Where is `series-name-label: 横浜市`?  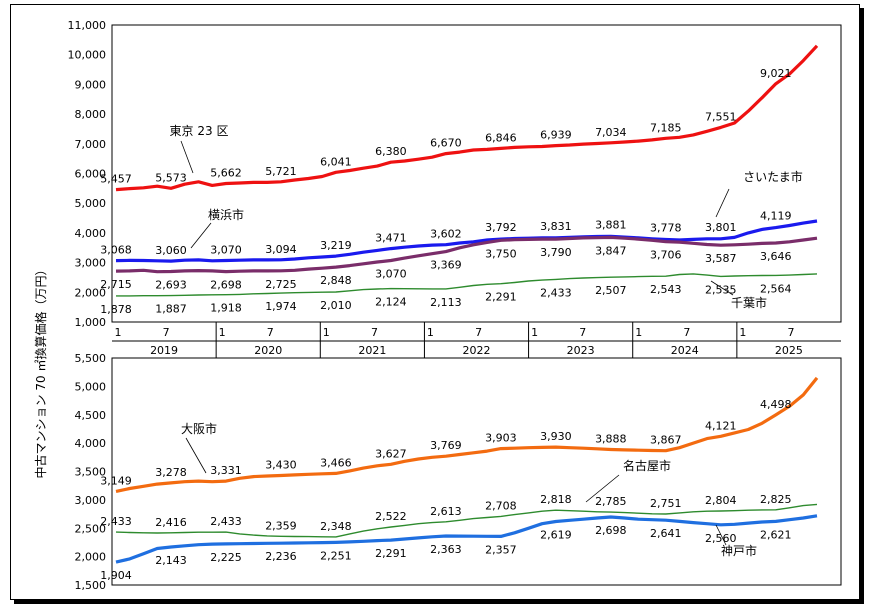
series-name-label: 横浜市 is located at coordinates (226, 214).